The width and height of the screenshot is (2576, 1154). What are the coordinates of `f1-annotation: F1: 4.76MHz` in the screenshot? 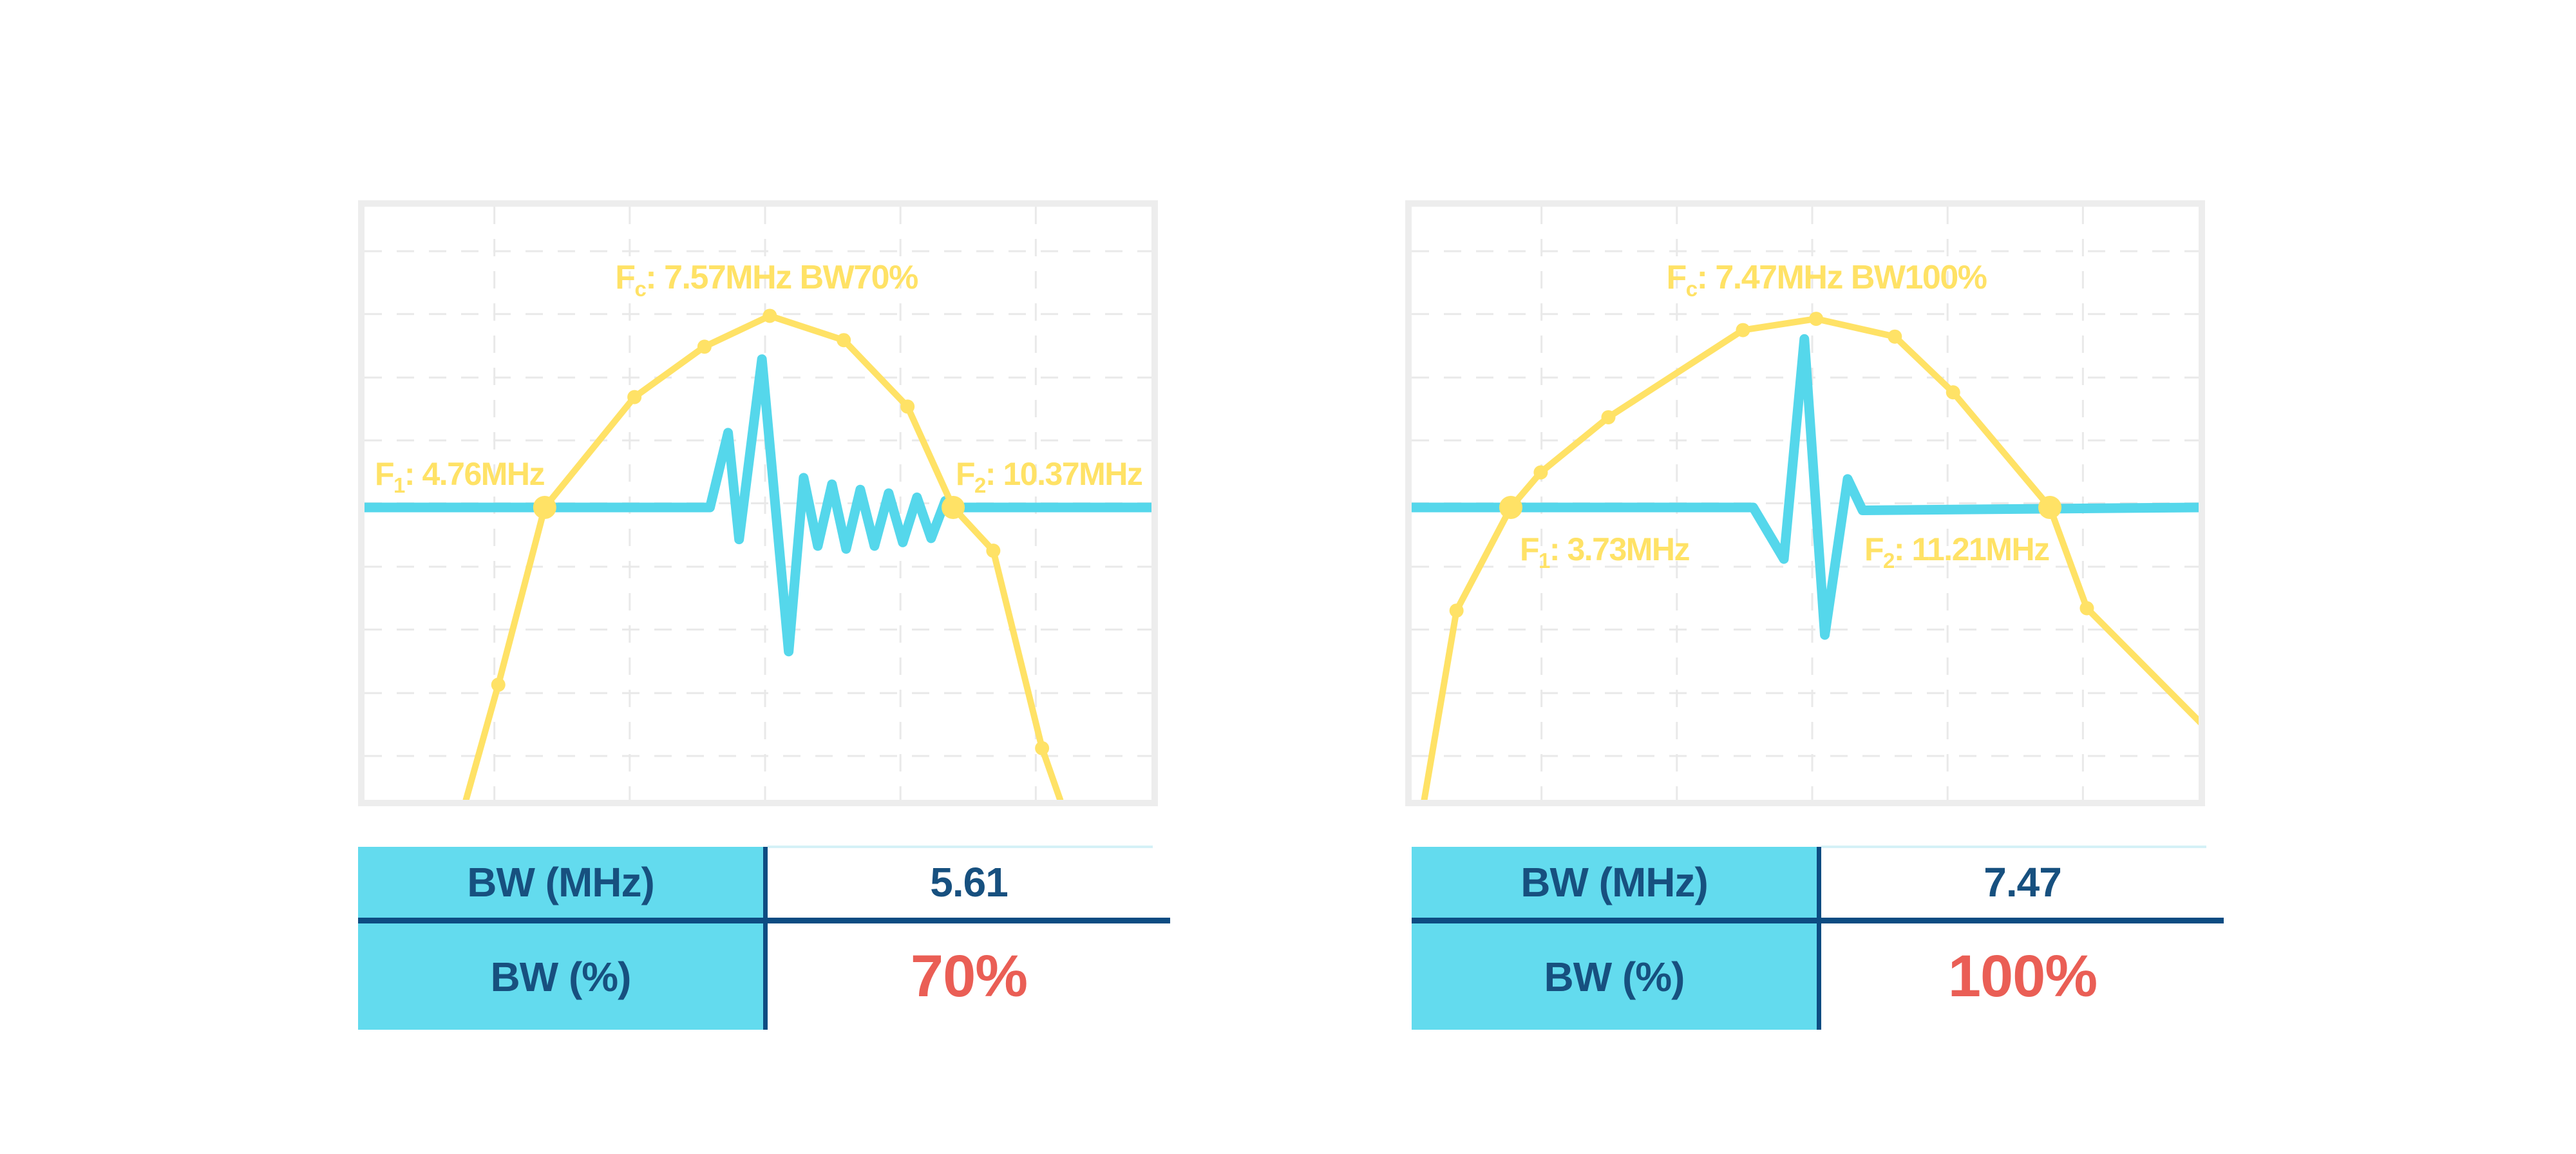 It's located at (460, 477).